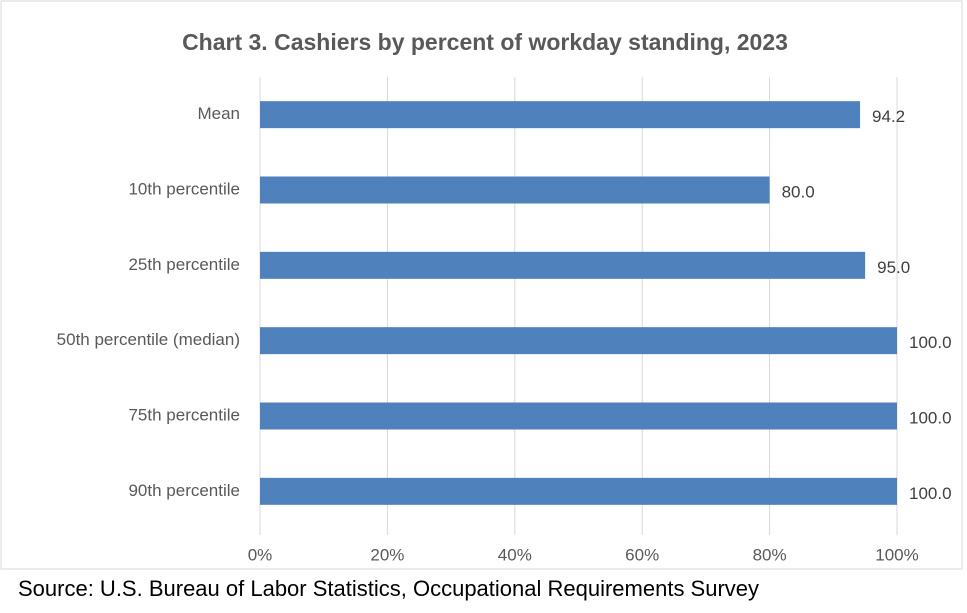  Describe the element at coordinates (893, 267) in the screenshot. I see `value-label: 95.0` at that location.